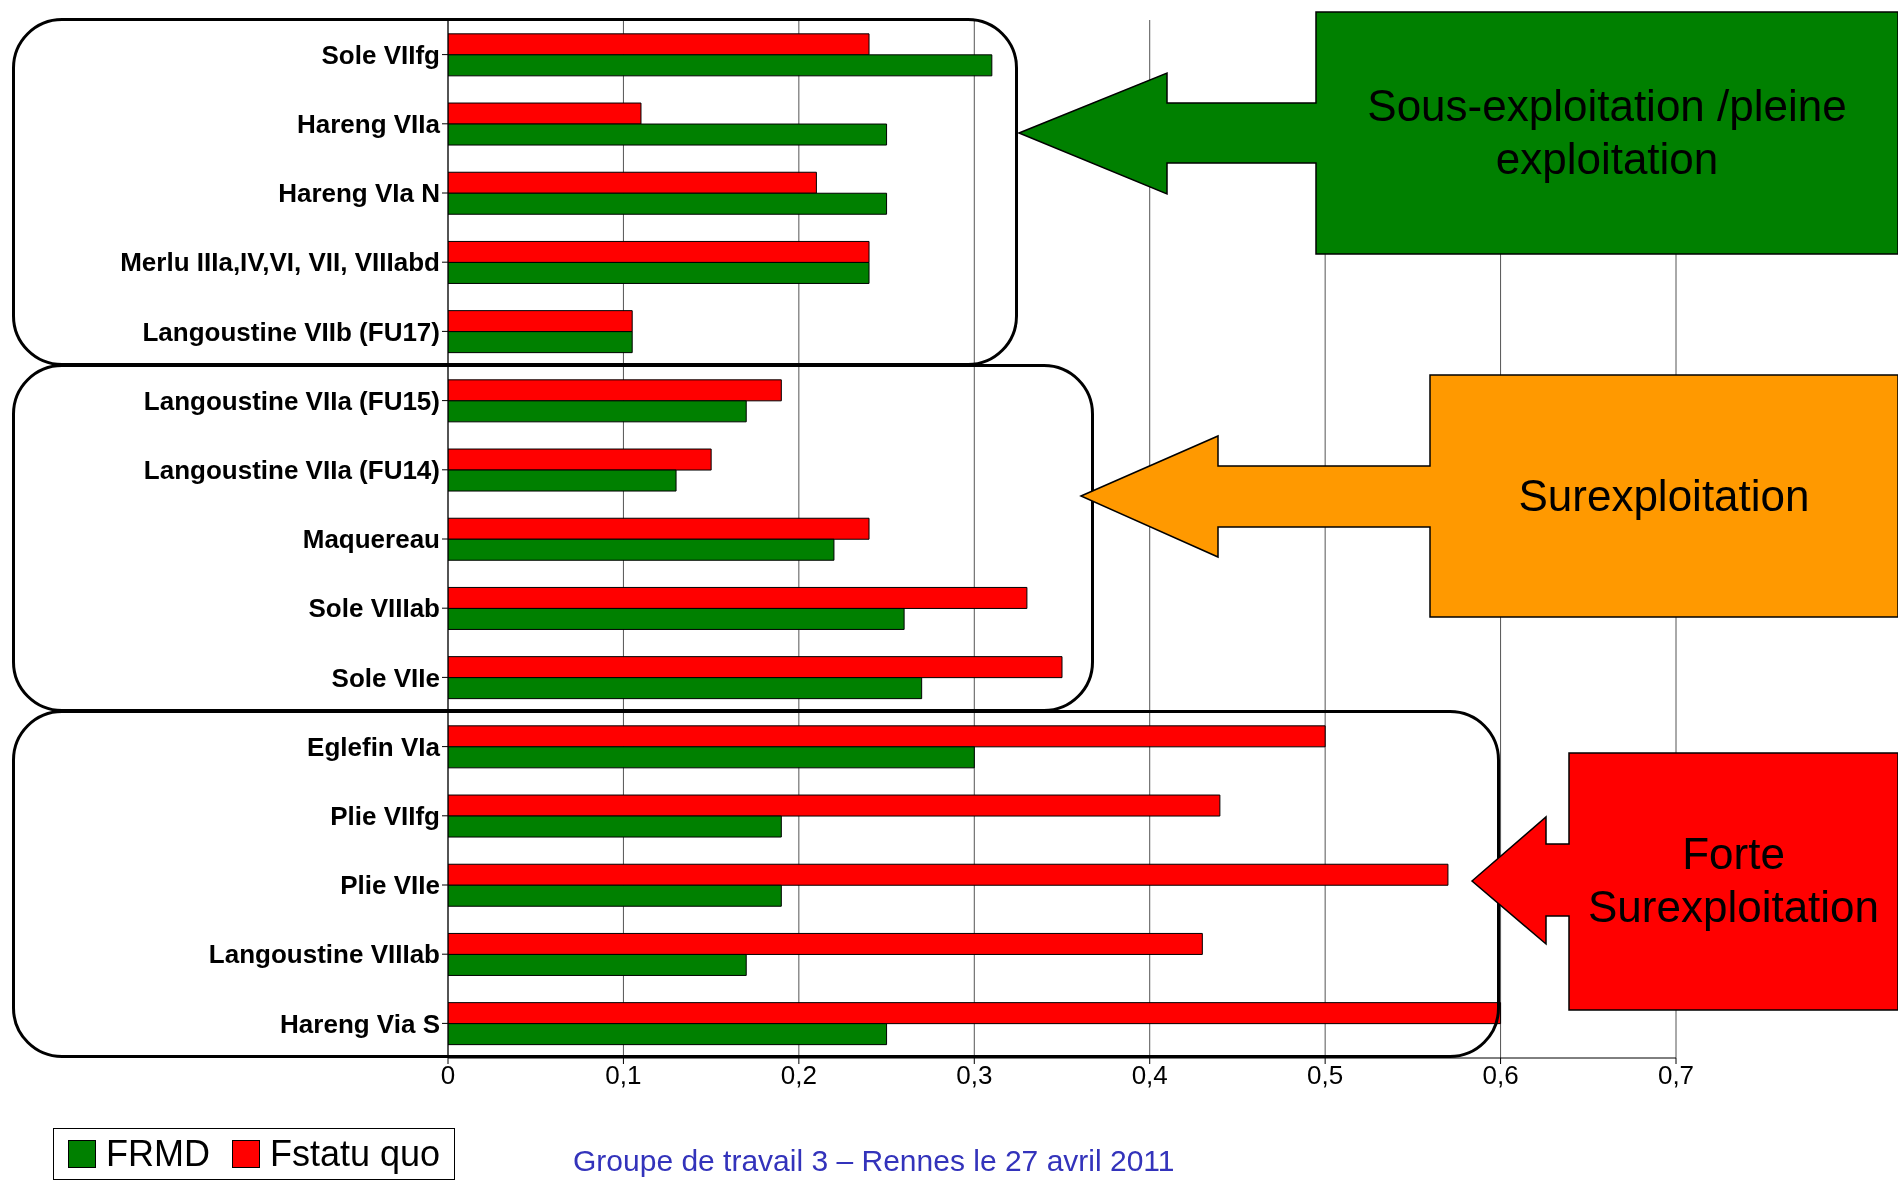 The height and width of the screenshot is (1196, 1898). What do you see at coordinates (1149, 1075) in the screenshot?
I see `x-tick-label: 0,4` at bounding box center [1149, 1075].